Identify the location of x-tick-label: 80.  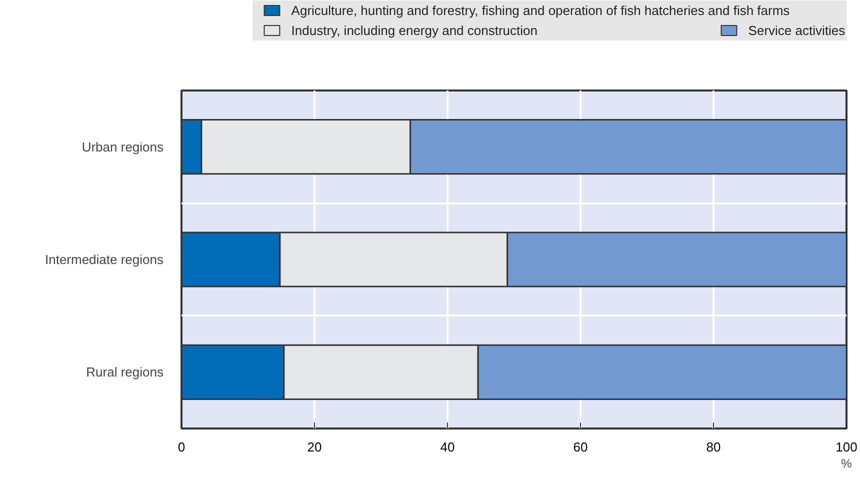
(713, 447).